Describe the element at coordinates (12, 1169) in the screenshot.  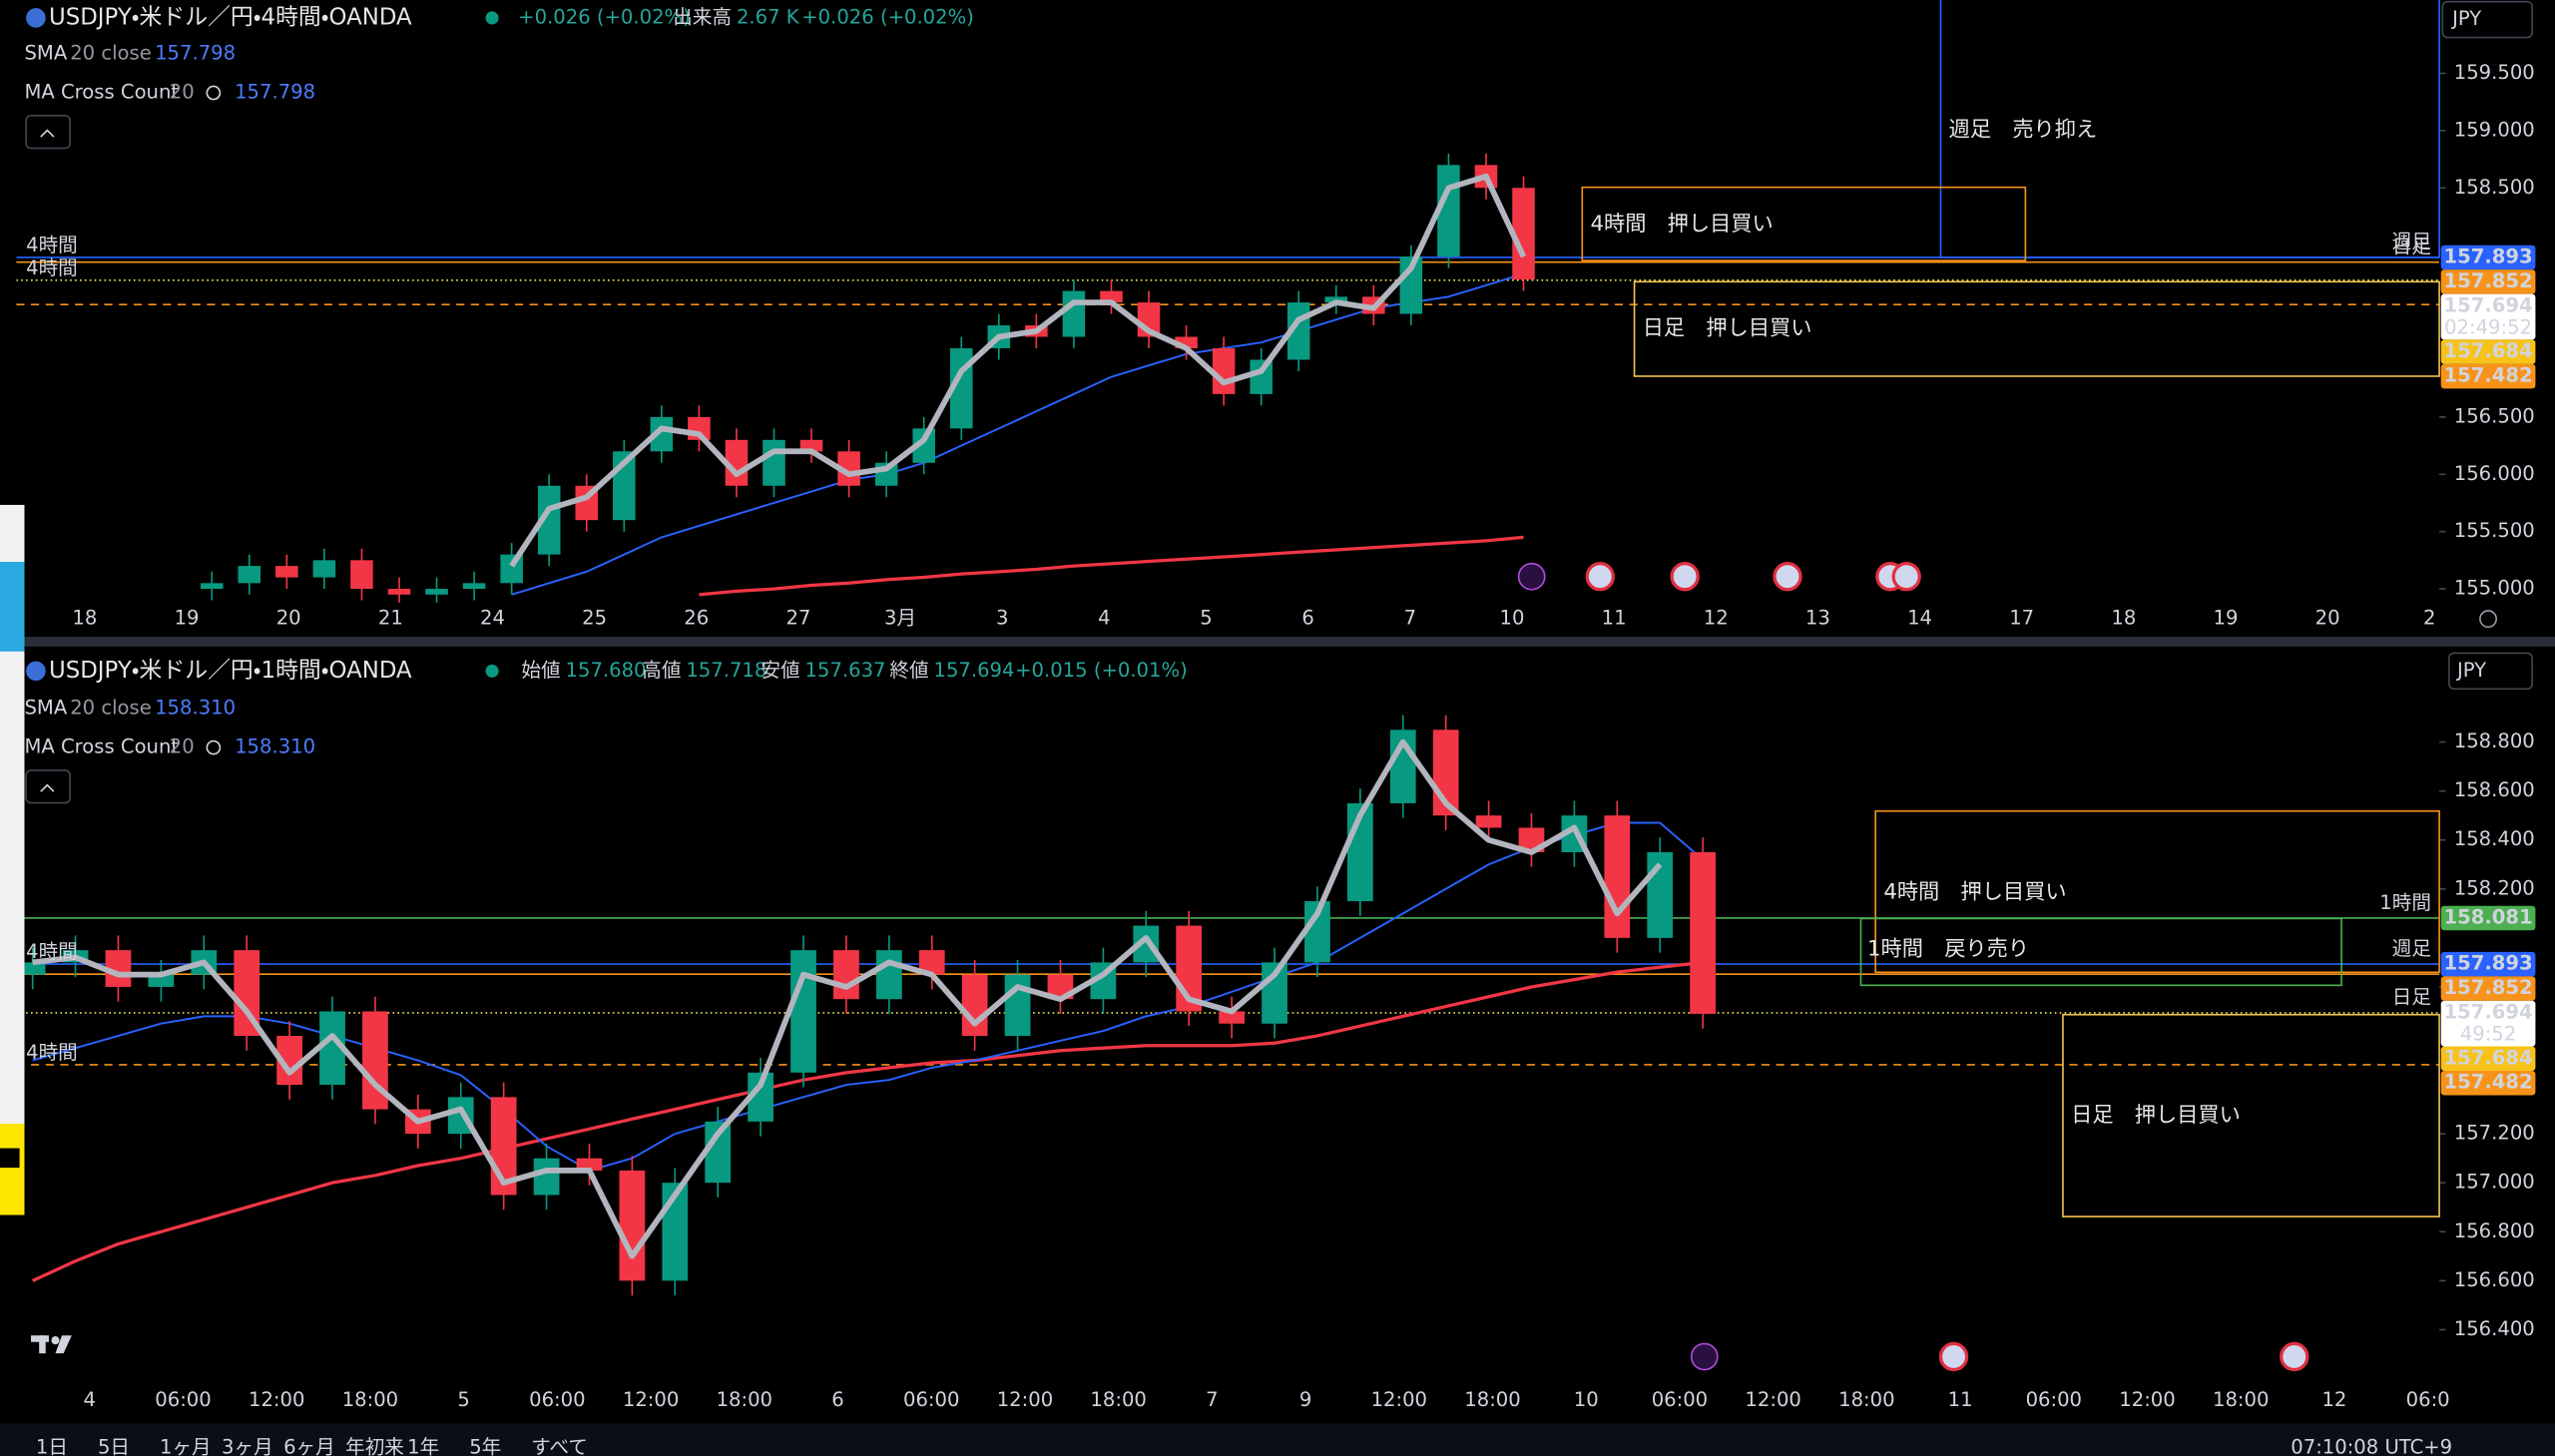
I see `toolbar-color` at that location.